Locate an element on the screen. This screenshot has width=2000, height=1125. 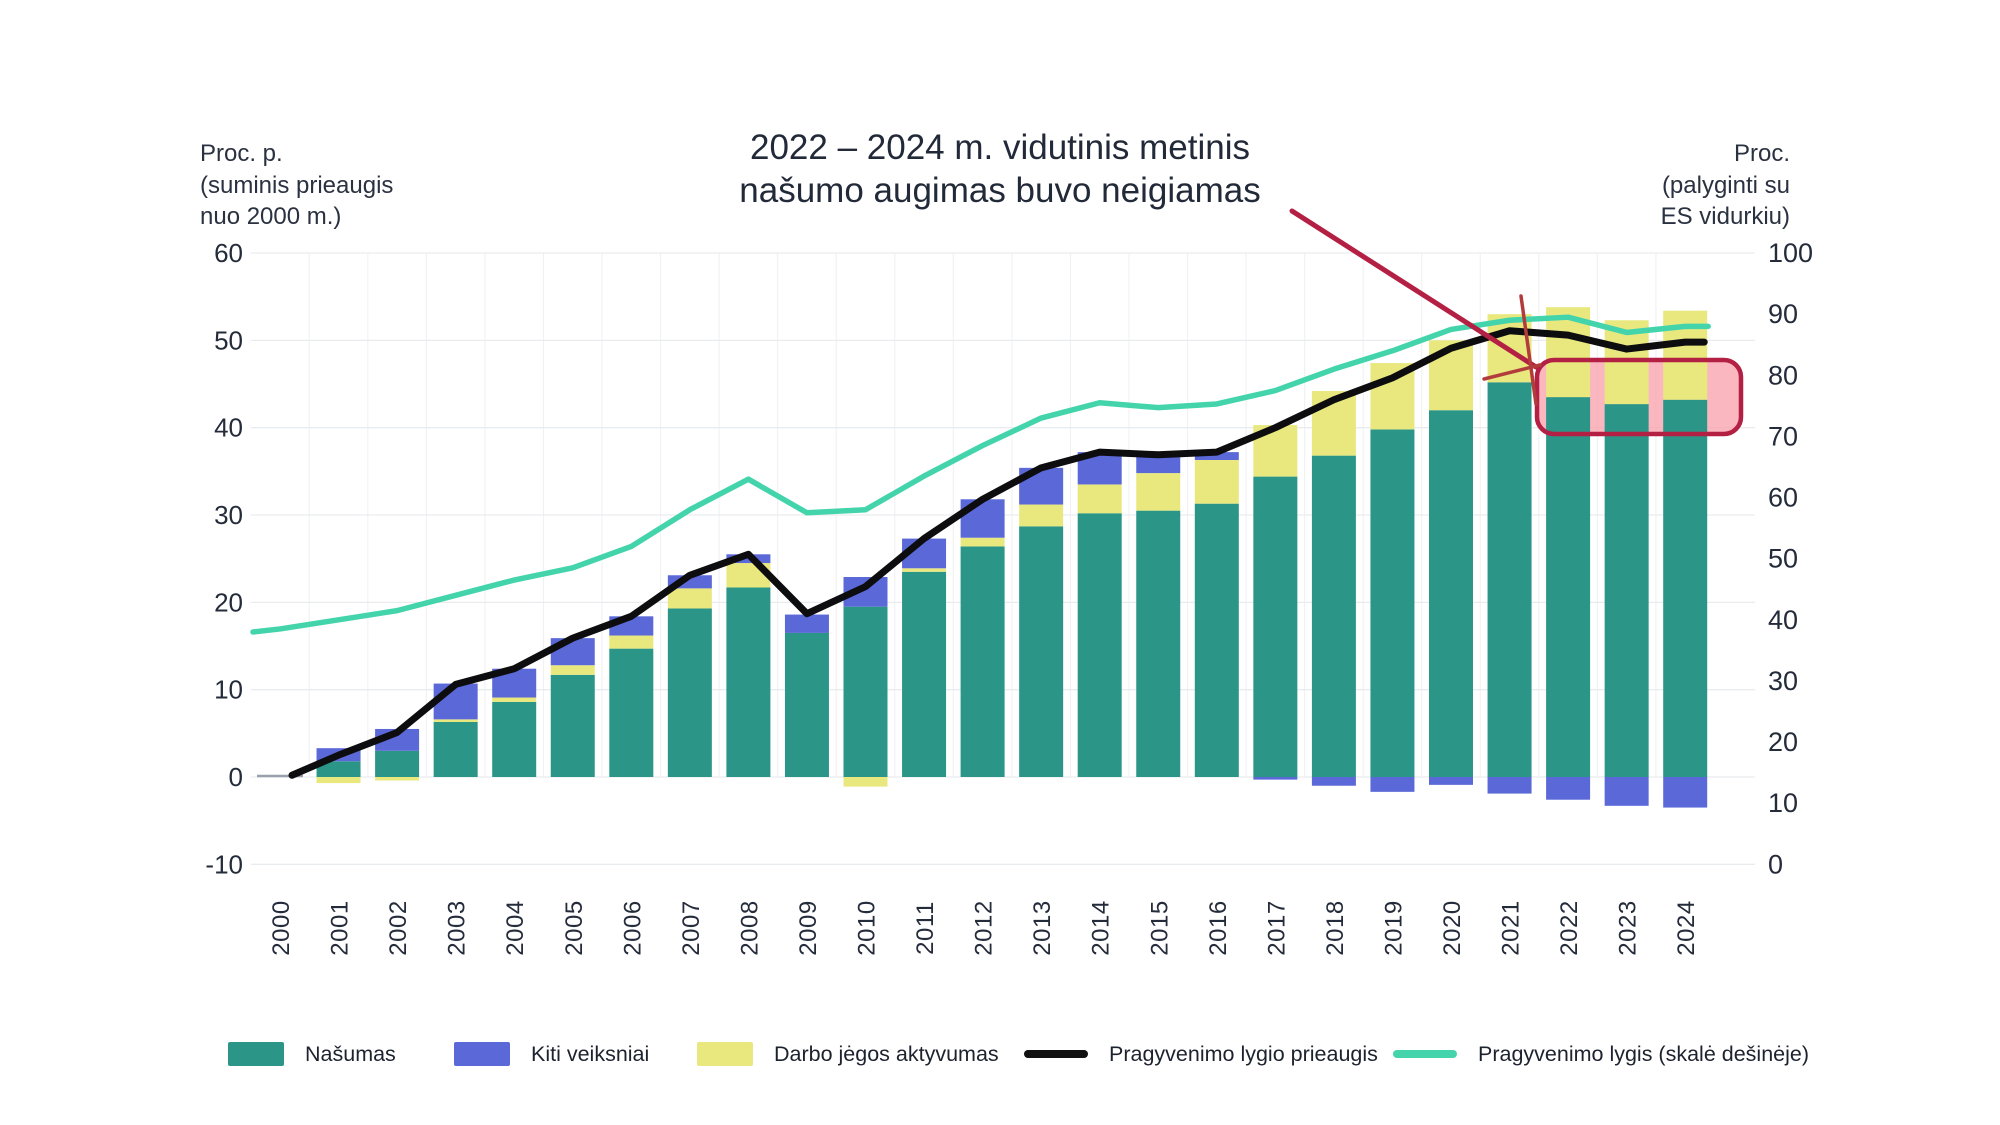
year-tick-label: 2007 is located at coordinates (691, 927).